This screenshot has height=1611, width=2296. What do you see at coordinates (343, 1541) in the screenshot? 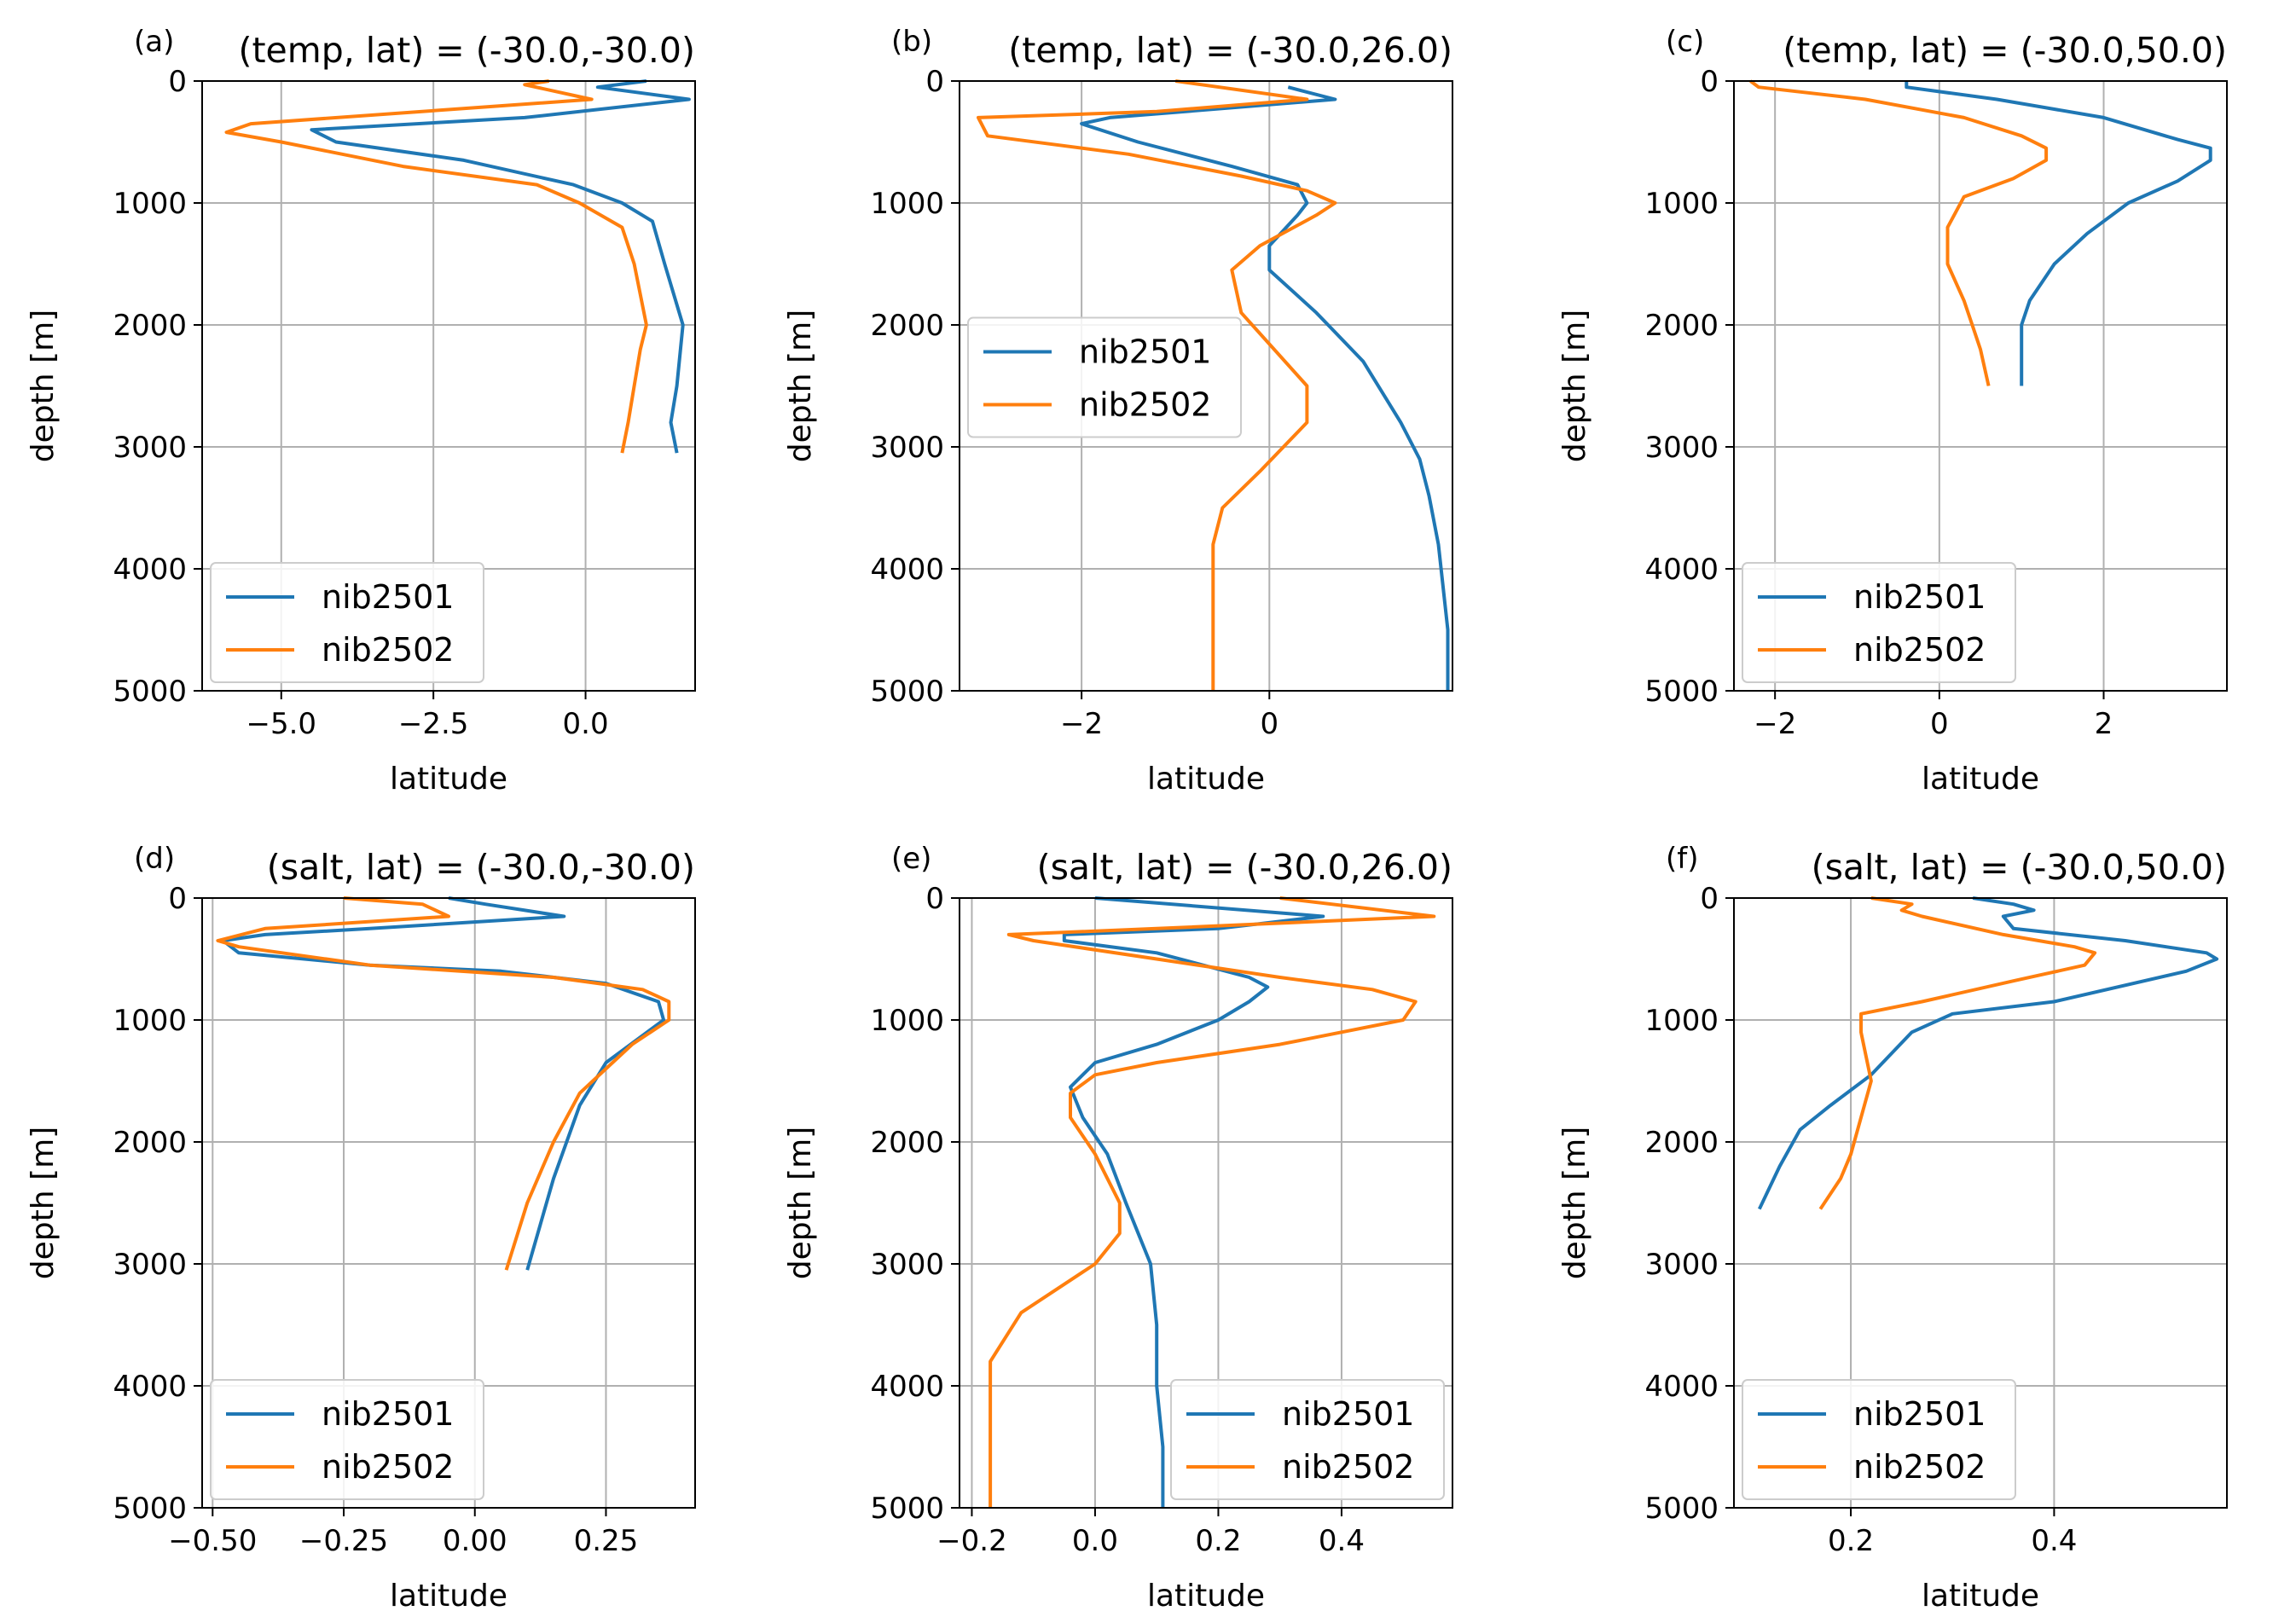
I see `x-tick-label: −0.25` at bounding box center [343, 1541].